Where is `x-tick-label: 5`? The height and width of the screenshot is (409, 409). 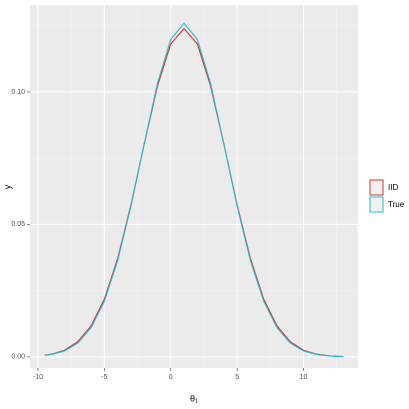 x-tick-label: 5 is located at coordinates (237, 377).